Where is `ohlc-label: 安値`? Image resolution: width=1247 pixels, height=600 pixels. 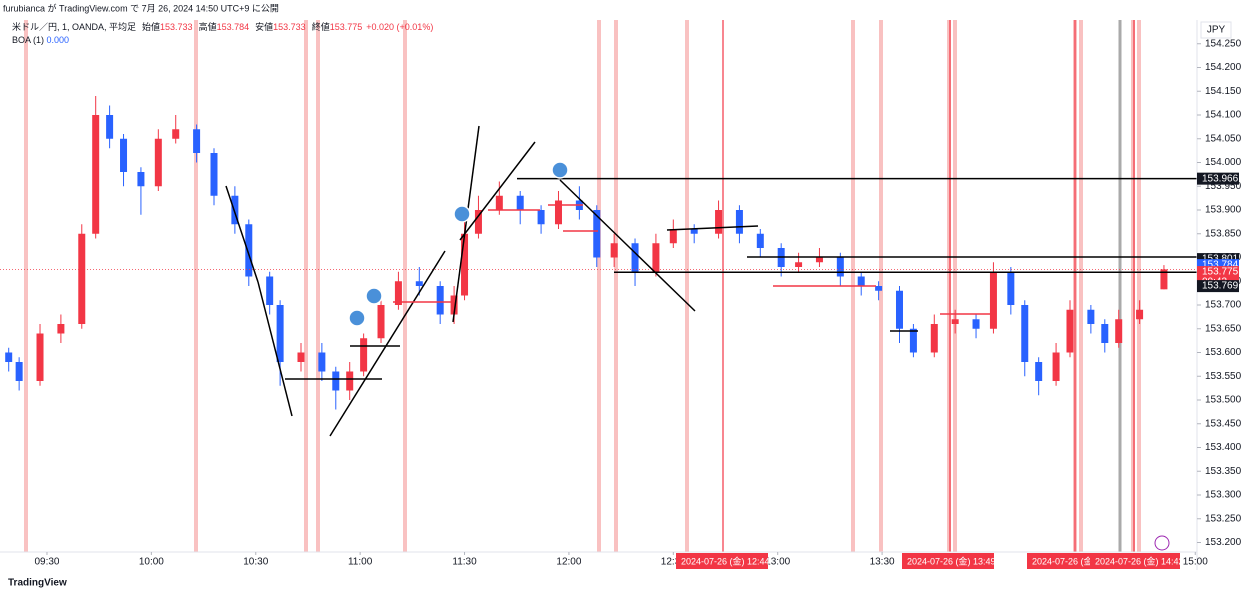 ohlc-label: 安値 is located at coordinates (264, 26).